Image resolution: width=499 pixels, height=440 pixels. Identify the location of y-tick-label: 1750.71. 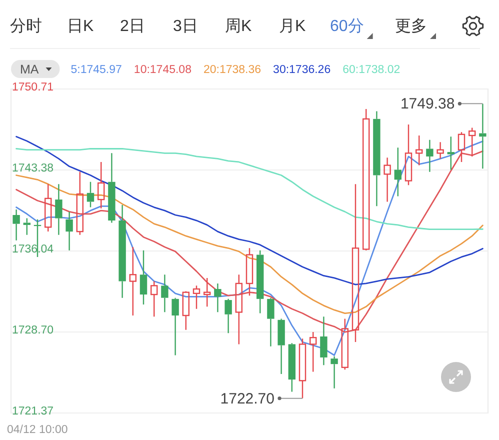
(33, 88).